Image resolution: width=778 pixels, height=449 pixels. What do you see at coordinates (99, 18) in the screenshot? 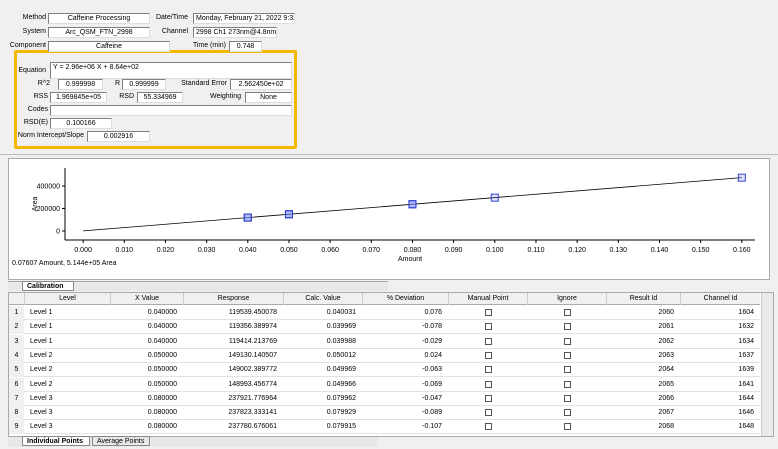
I see `field-value: Caffeine Processing` at bounding box center [99, 18].